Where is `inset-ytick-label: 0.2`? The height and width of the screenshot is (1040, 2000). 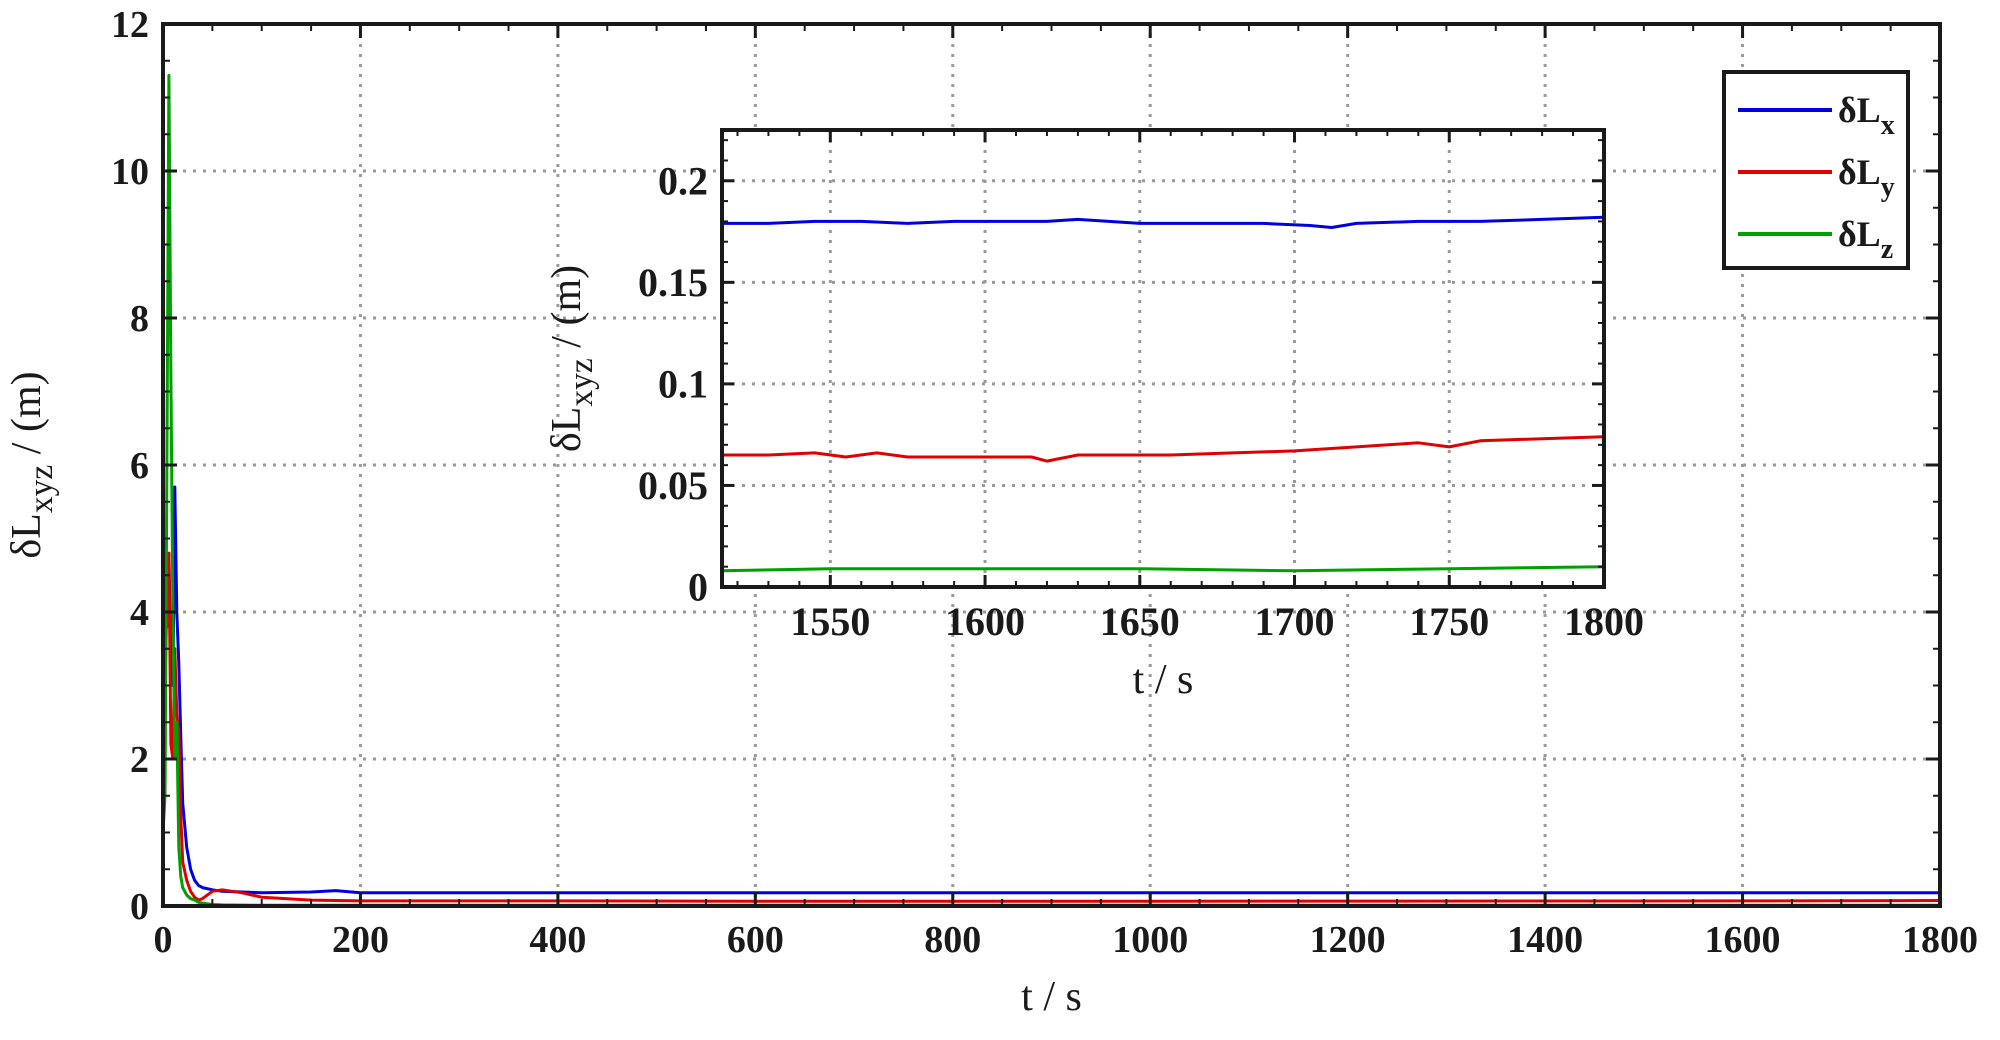
inset-ytick-label: 0.2 is located at coordinates (683, 180).